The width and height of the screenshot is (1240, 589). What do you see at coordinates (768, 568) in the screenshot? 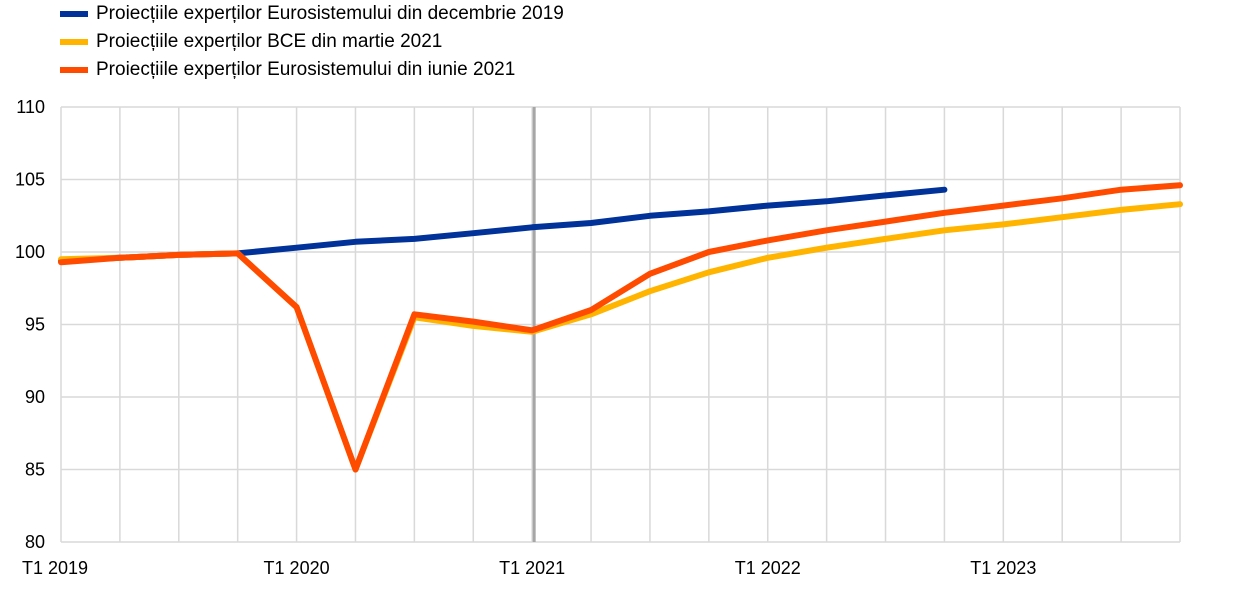
I see `x-tick-label: T1 2022` at bounding box center [768, 568].